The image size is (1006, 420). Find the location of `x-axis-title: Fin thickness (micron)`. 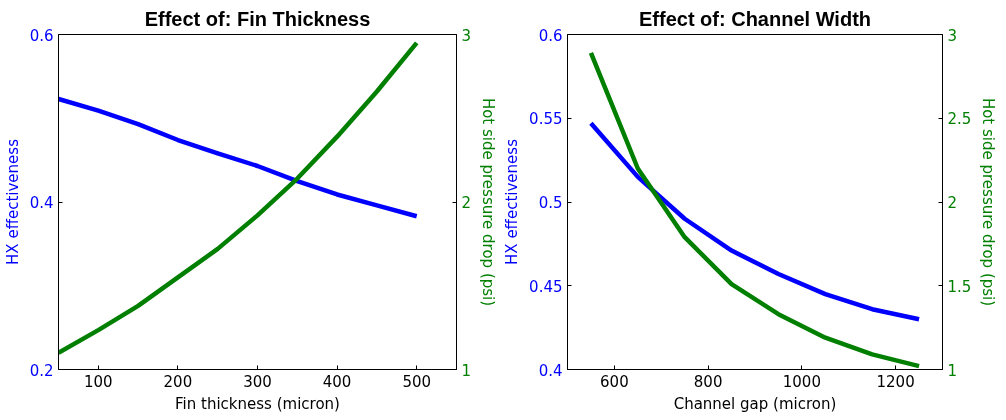

x-axis-title: Fin thickness (micron) is located at coordinates (257, 403).